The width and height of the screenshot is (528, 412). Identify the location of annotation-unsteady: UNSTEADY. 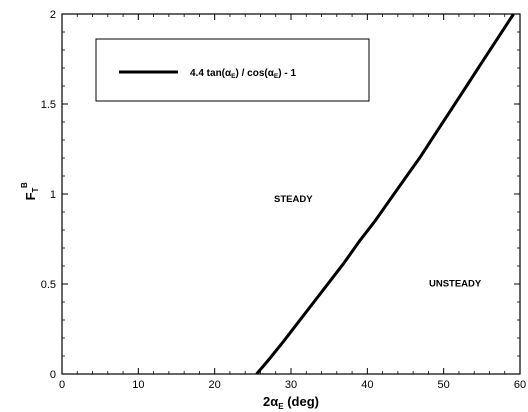
(455, 284).